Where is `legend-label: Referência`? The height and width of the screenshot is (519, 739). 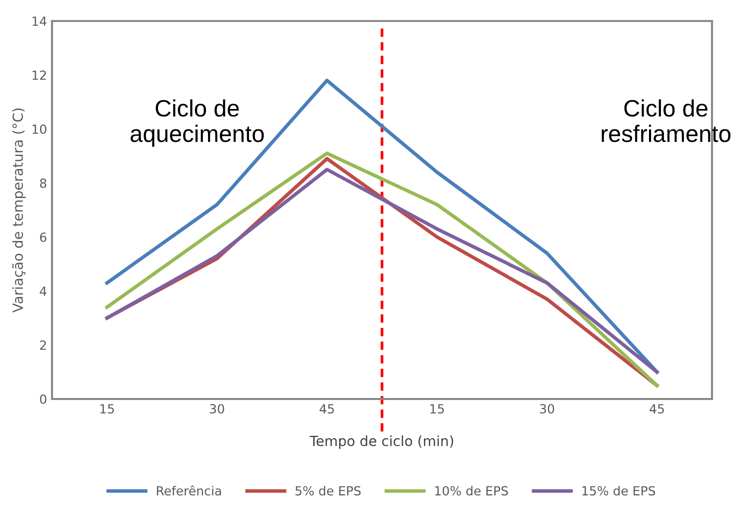
legend-label: Referência is located at coordinates (188, 490).